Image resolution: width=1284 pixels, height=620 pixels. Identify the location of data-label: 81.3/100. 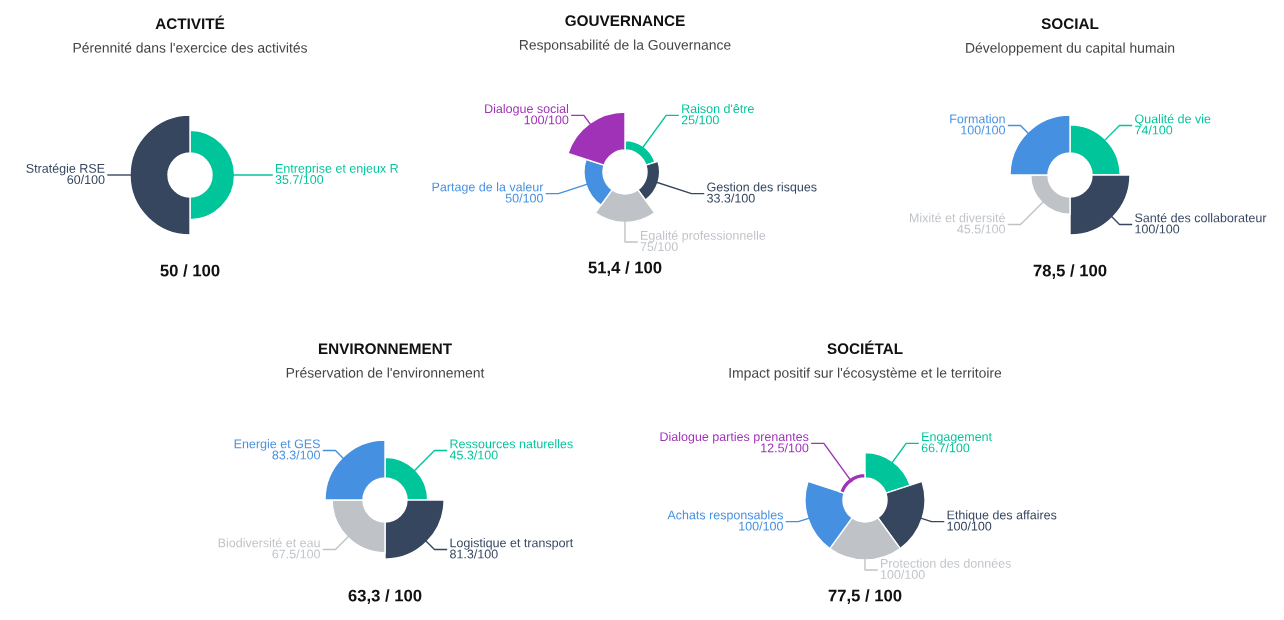
(474, 554).